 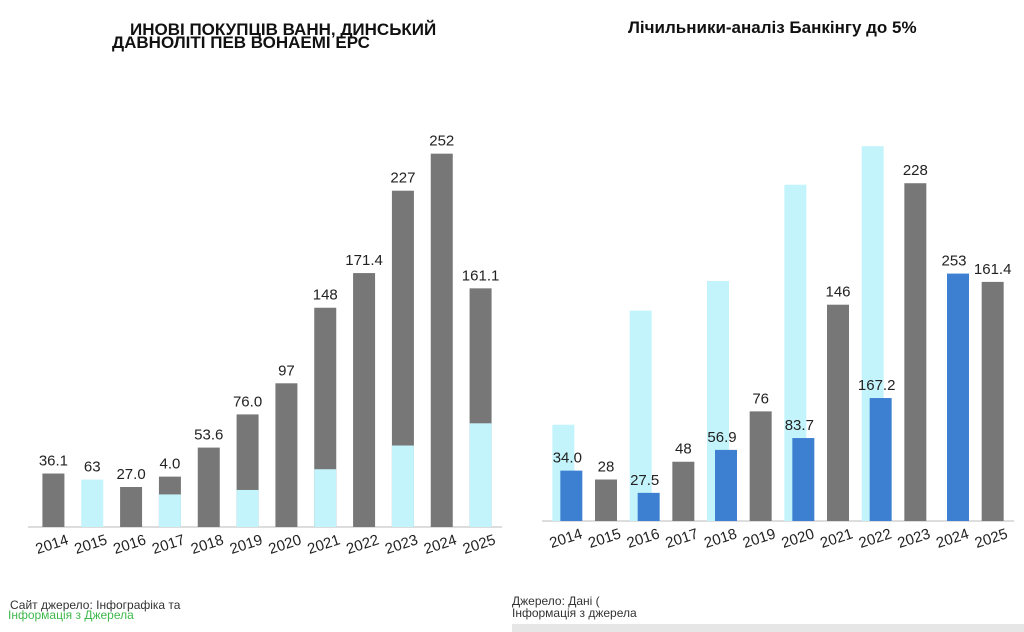 I want to click on x-tick-label-1-9: 2023, so click(x=913, y=538).